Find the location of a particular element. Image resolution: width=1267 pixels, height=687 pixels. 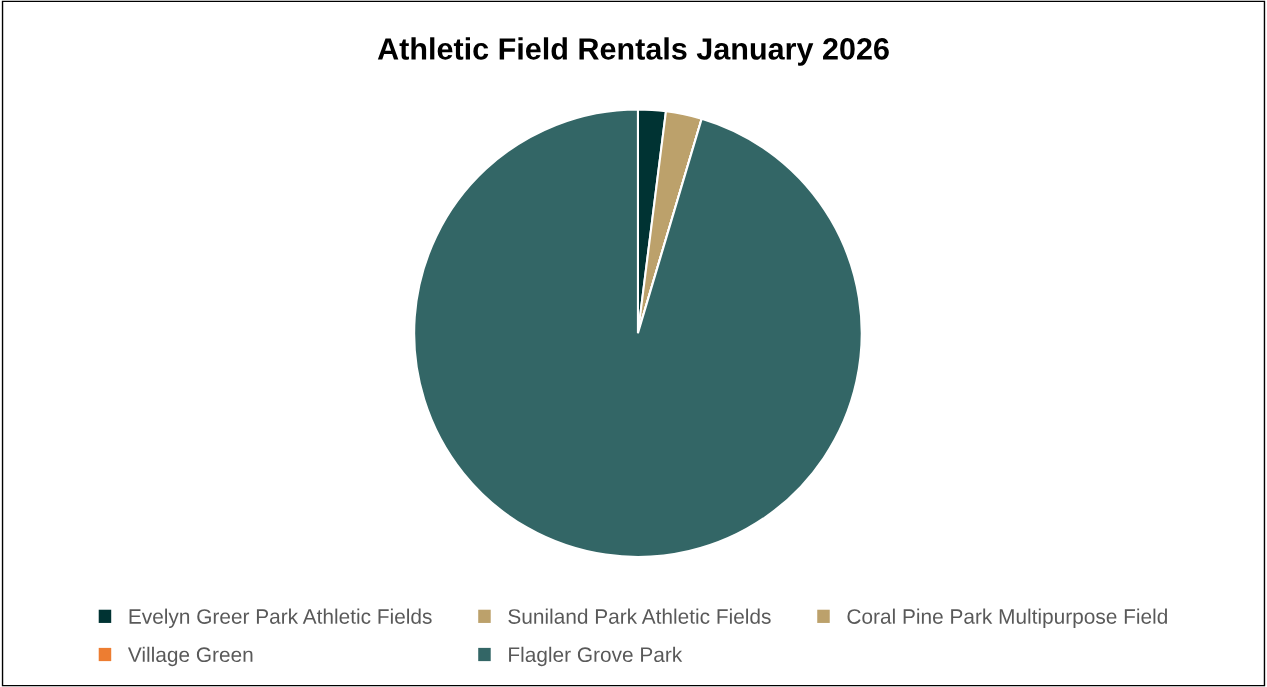

legend-label: Suniland Park Athletic Fields is located at coordinates (639, 616).